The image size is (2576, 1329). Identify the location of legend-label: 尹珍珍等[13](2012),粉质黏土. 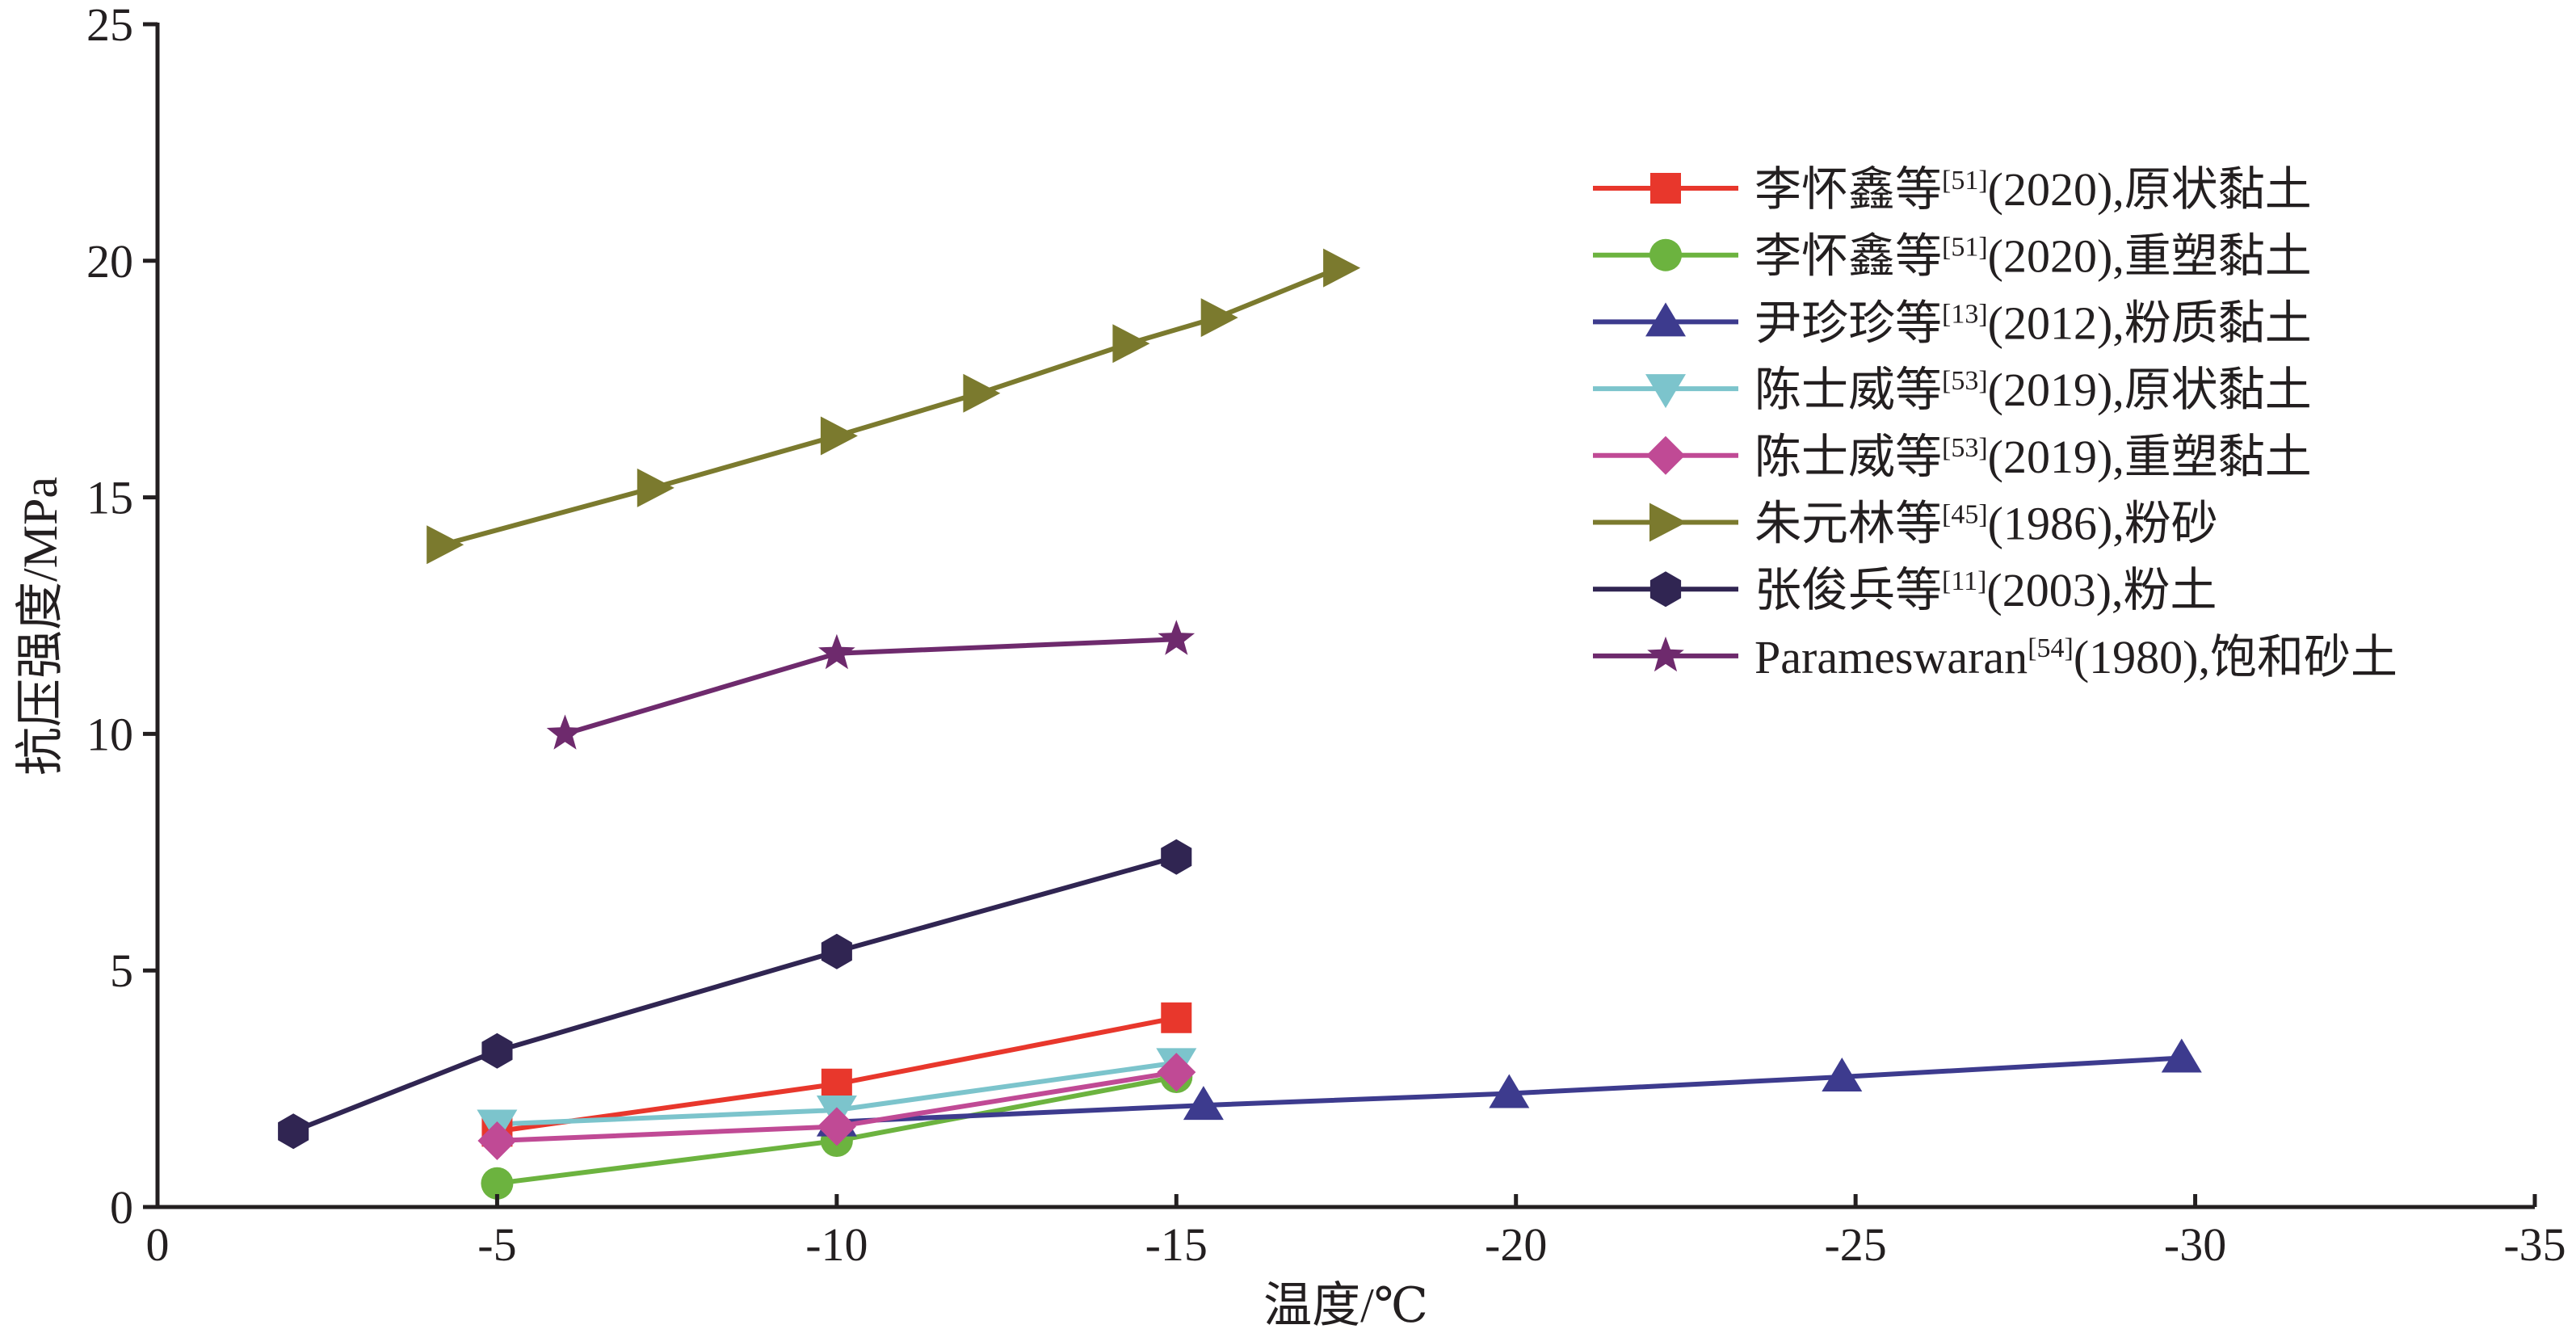
(2033, 323).